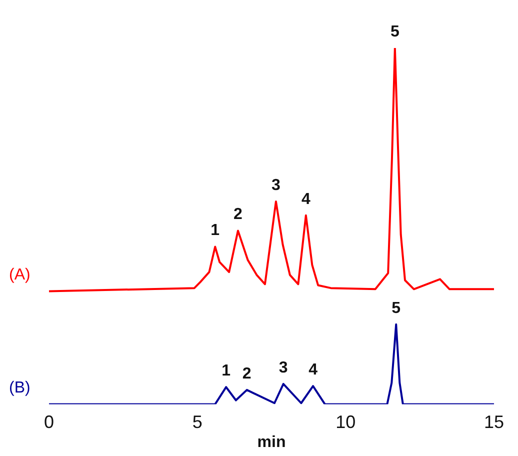 The height and width of the screenshot is (456, 518). I want to click on x-tick-label: 5, so click(197, 422).